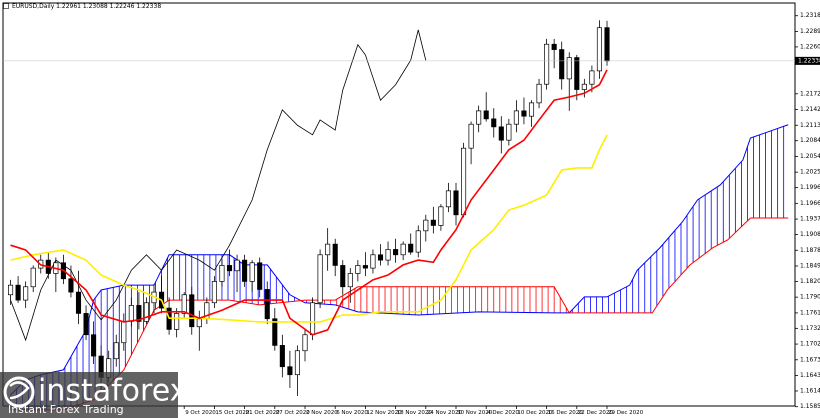  I want to click on x-tick-label: 4 Dec 2020, so click(503, 413).